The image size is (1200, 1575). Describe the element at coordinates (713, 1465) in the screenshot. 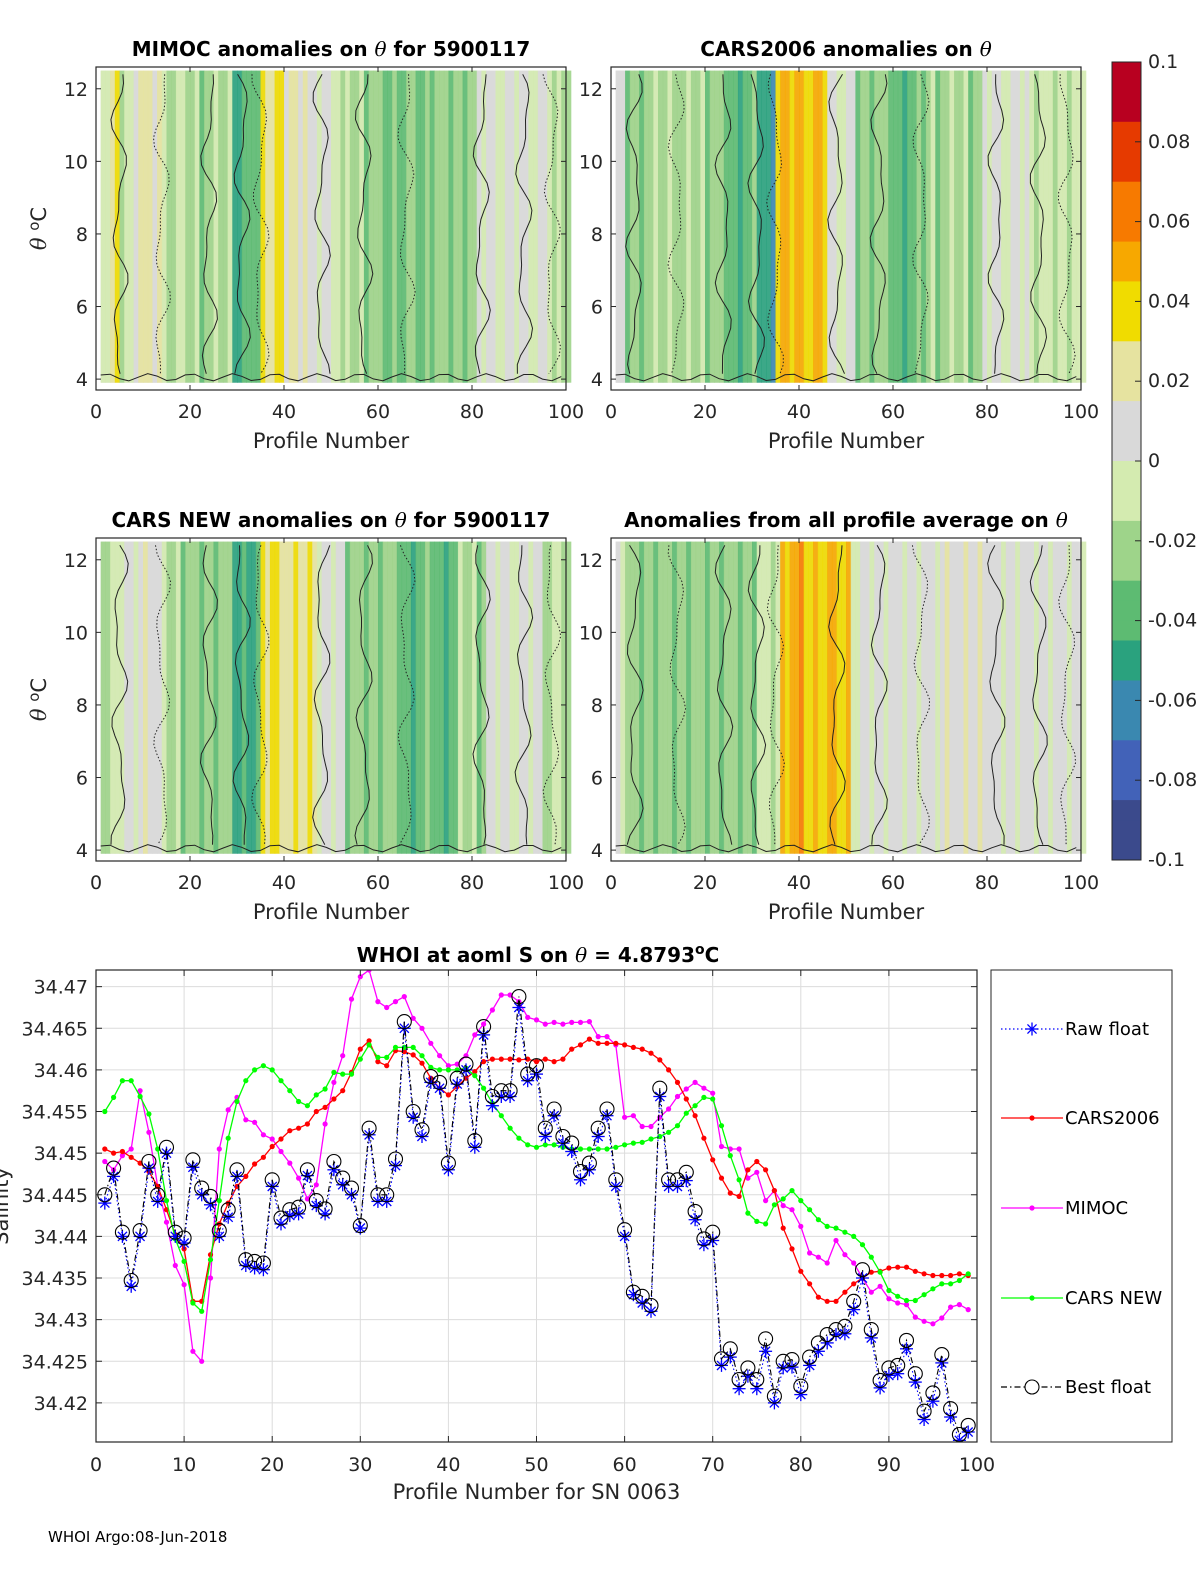

I see `x-tick-label: 70` at that location.